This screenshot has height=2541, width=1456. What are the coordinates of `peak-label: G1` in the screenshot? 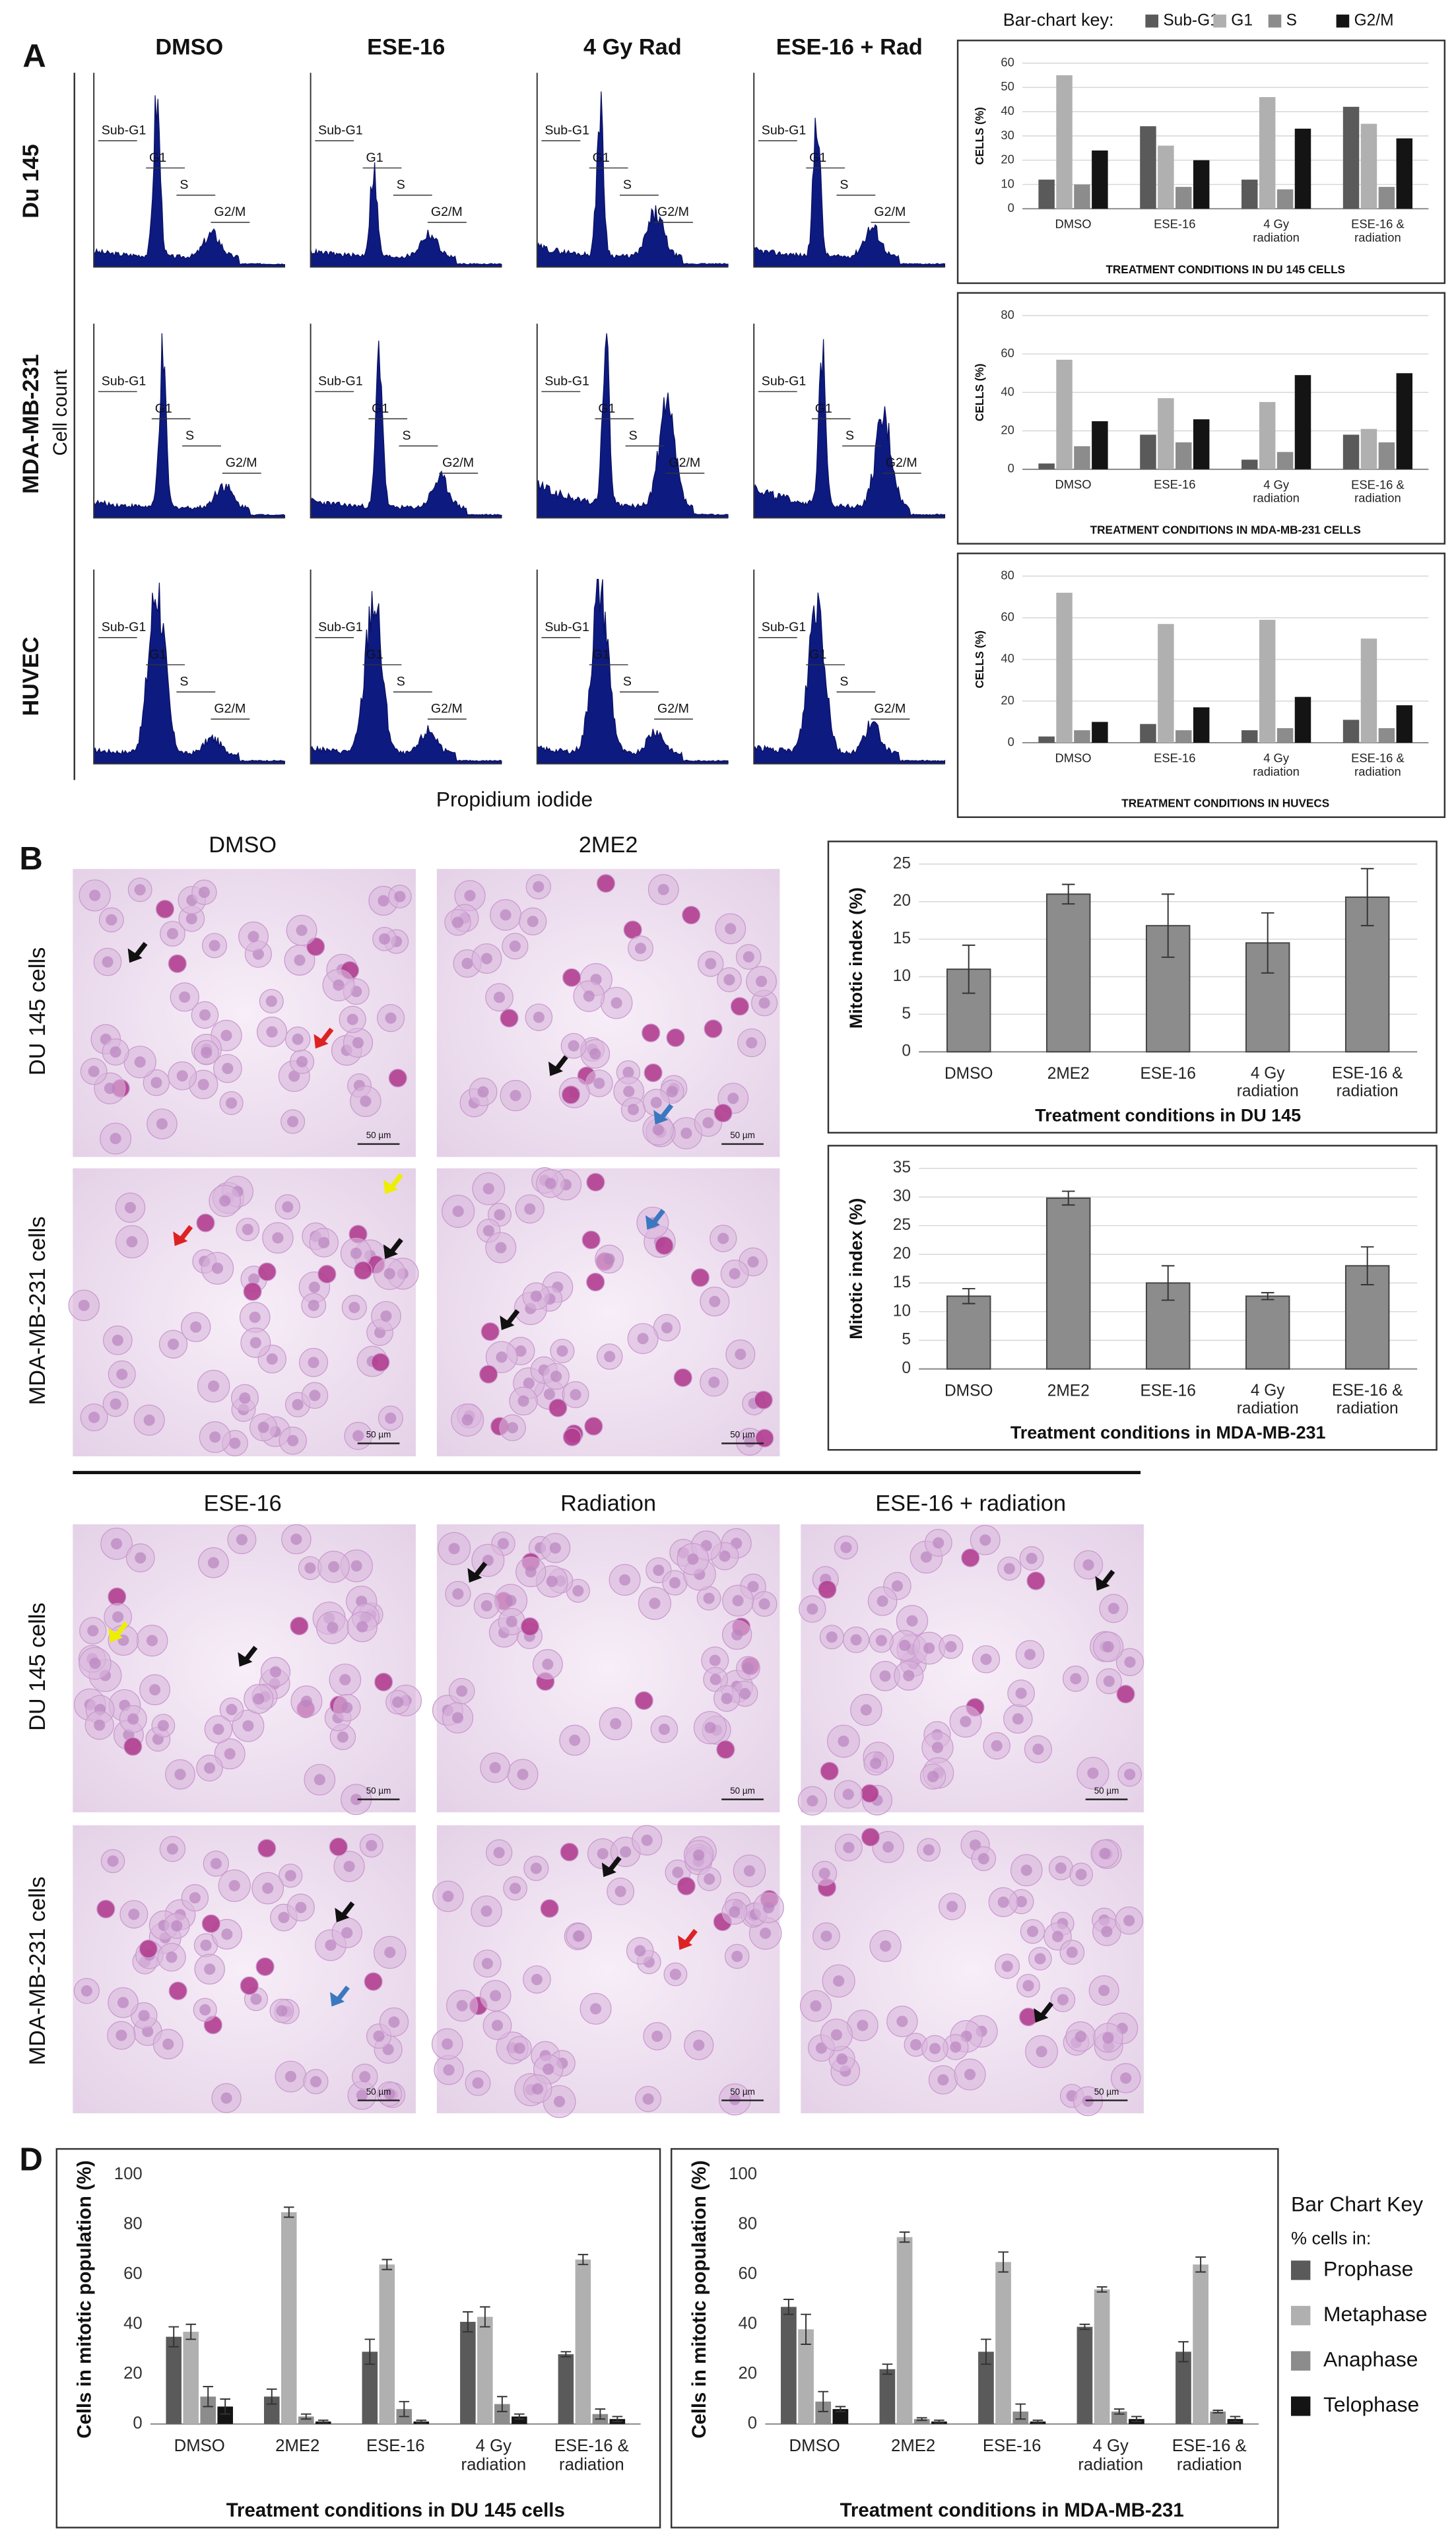 It's located at (606, 408).